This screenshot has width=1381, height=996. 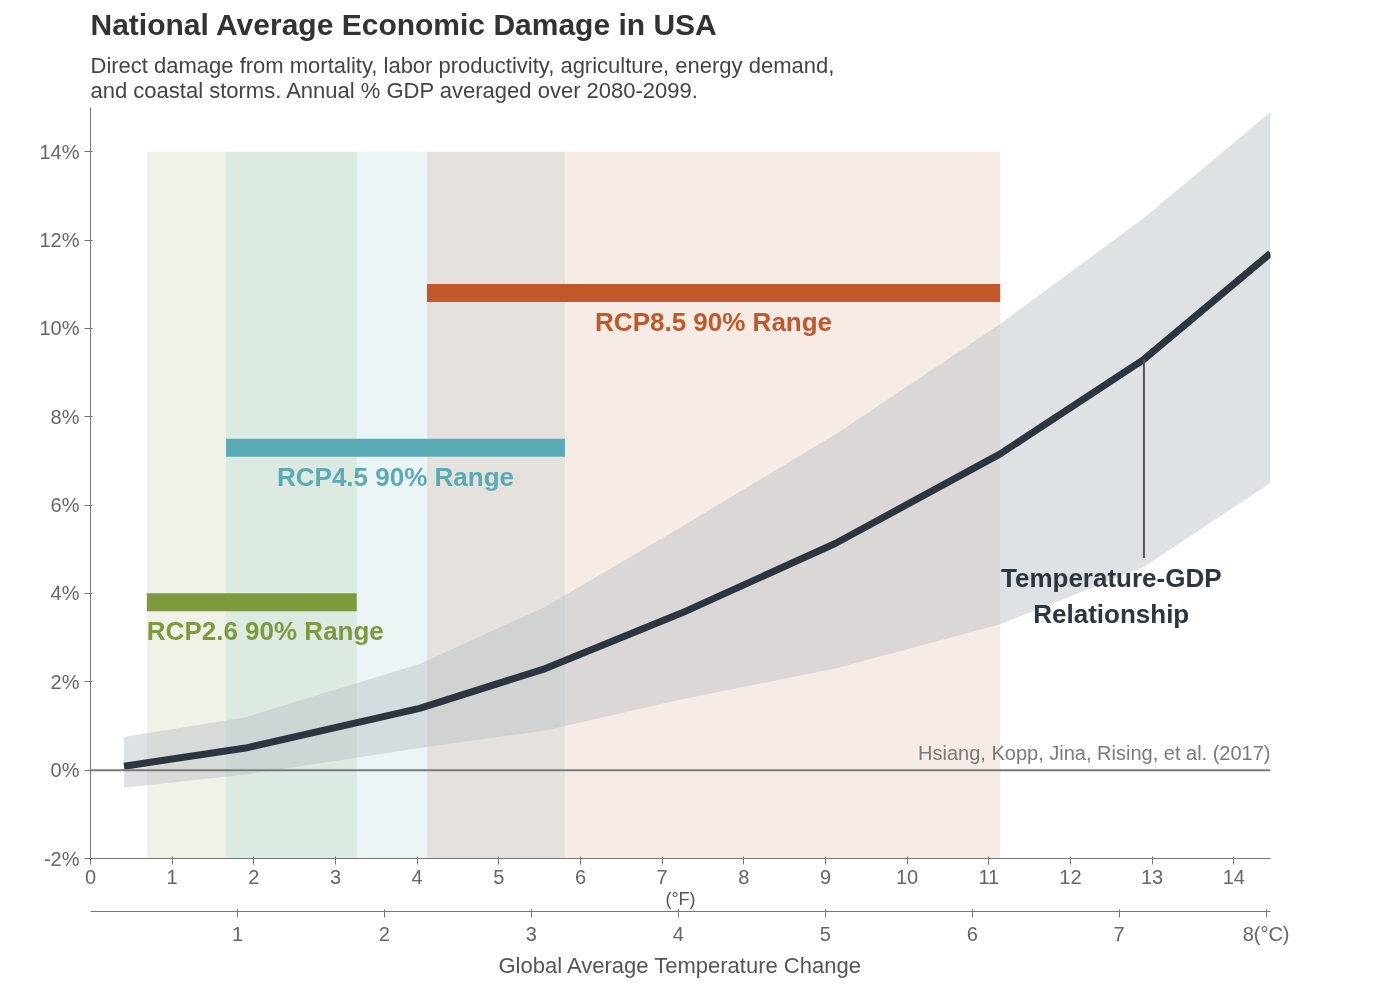 What do you see at coordinates (531, 933) in the screenshot?
I see `x2-tick-label: 3` at bounding box center [531, 933].